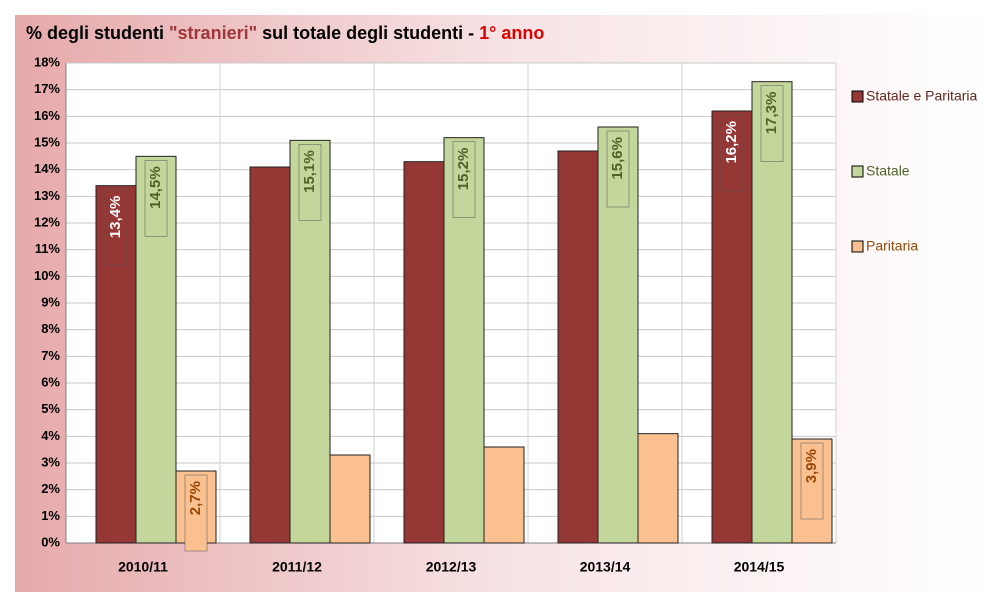 Image resolution: width=994 pixels, height=595 pixels. I want to click on data-label: 15,6%, so click(617, 158).